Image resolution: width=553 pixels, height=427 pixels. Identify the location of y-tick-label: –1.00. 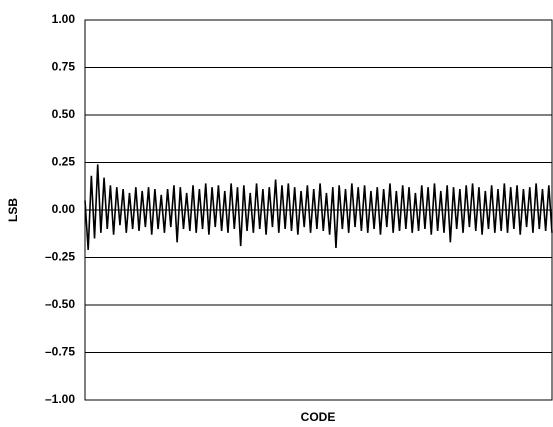
(60, 399).